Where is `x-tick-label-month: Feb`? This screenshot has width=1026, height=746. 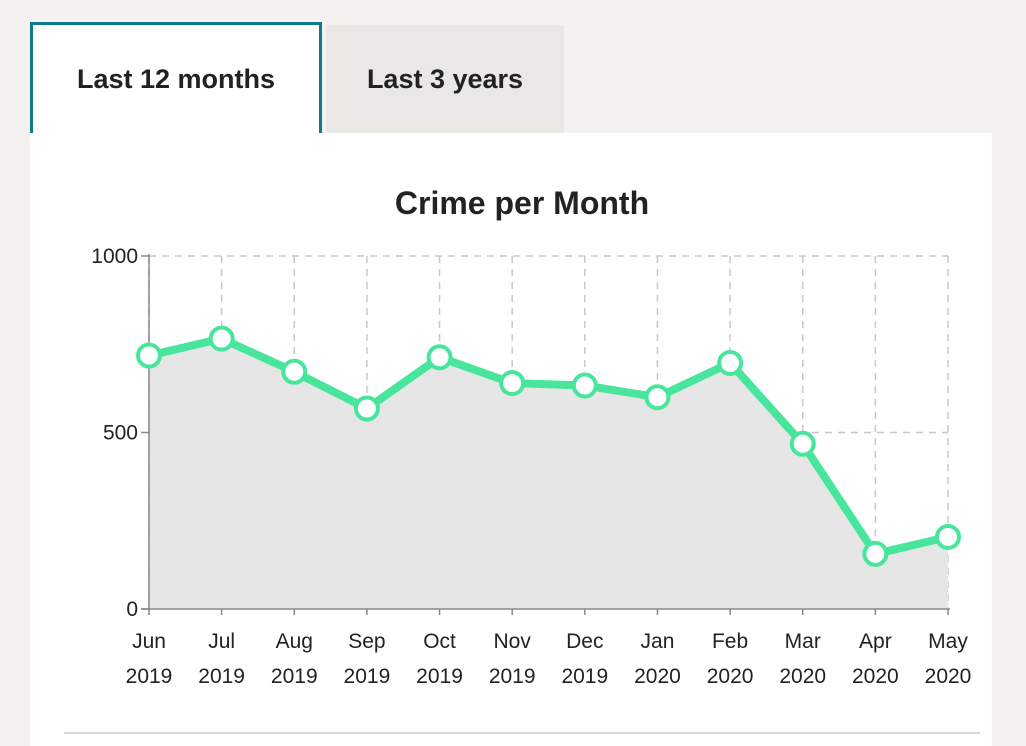
x-tick-label-month: Feb is located at coordinates (730, 641).